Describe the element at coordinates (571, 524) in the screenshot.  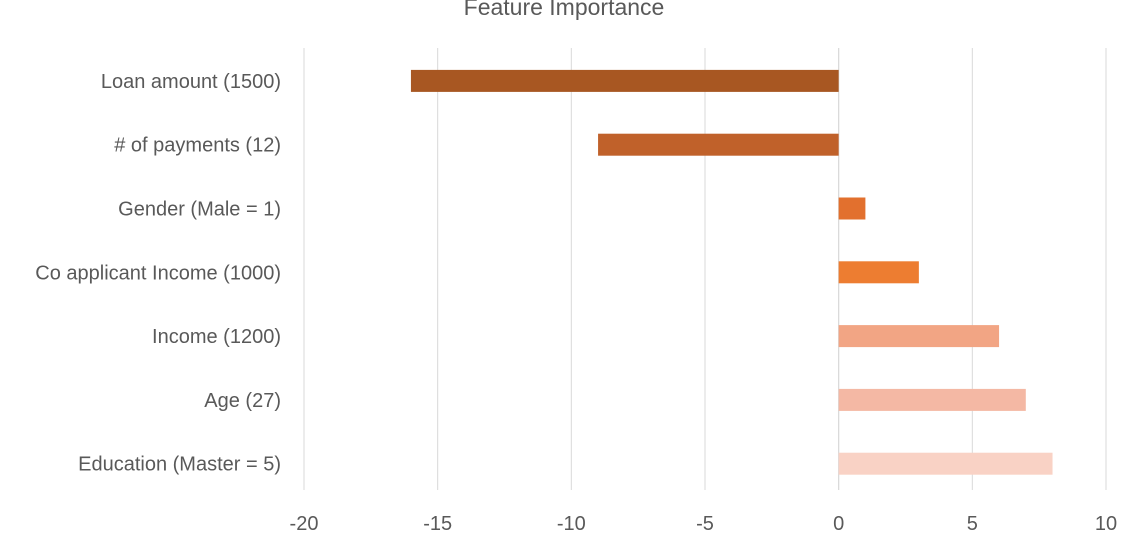
I see `x-tick-label: -10` at that location.